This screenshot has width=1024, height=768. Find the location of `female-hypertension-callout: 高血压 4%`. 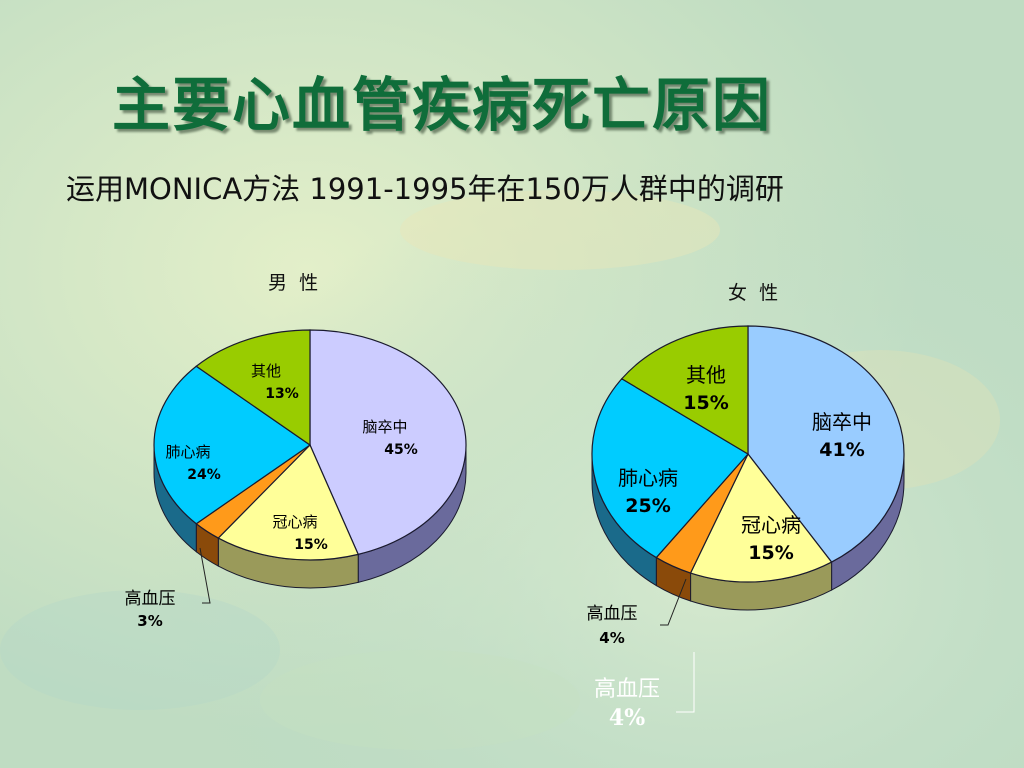

female-hypertension-callout: 高血压 4% is located at coordinates (612, 626).